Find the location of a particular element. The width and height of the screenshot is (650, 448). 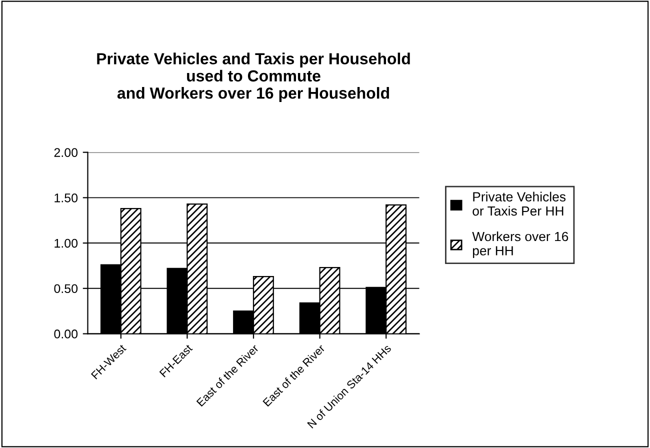

y-tick-label: 2.00 is located at coordinates (66, 152).